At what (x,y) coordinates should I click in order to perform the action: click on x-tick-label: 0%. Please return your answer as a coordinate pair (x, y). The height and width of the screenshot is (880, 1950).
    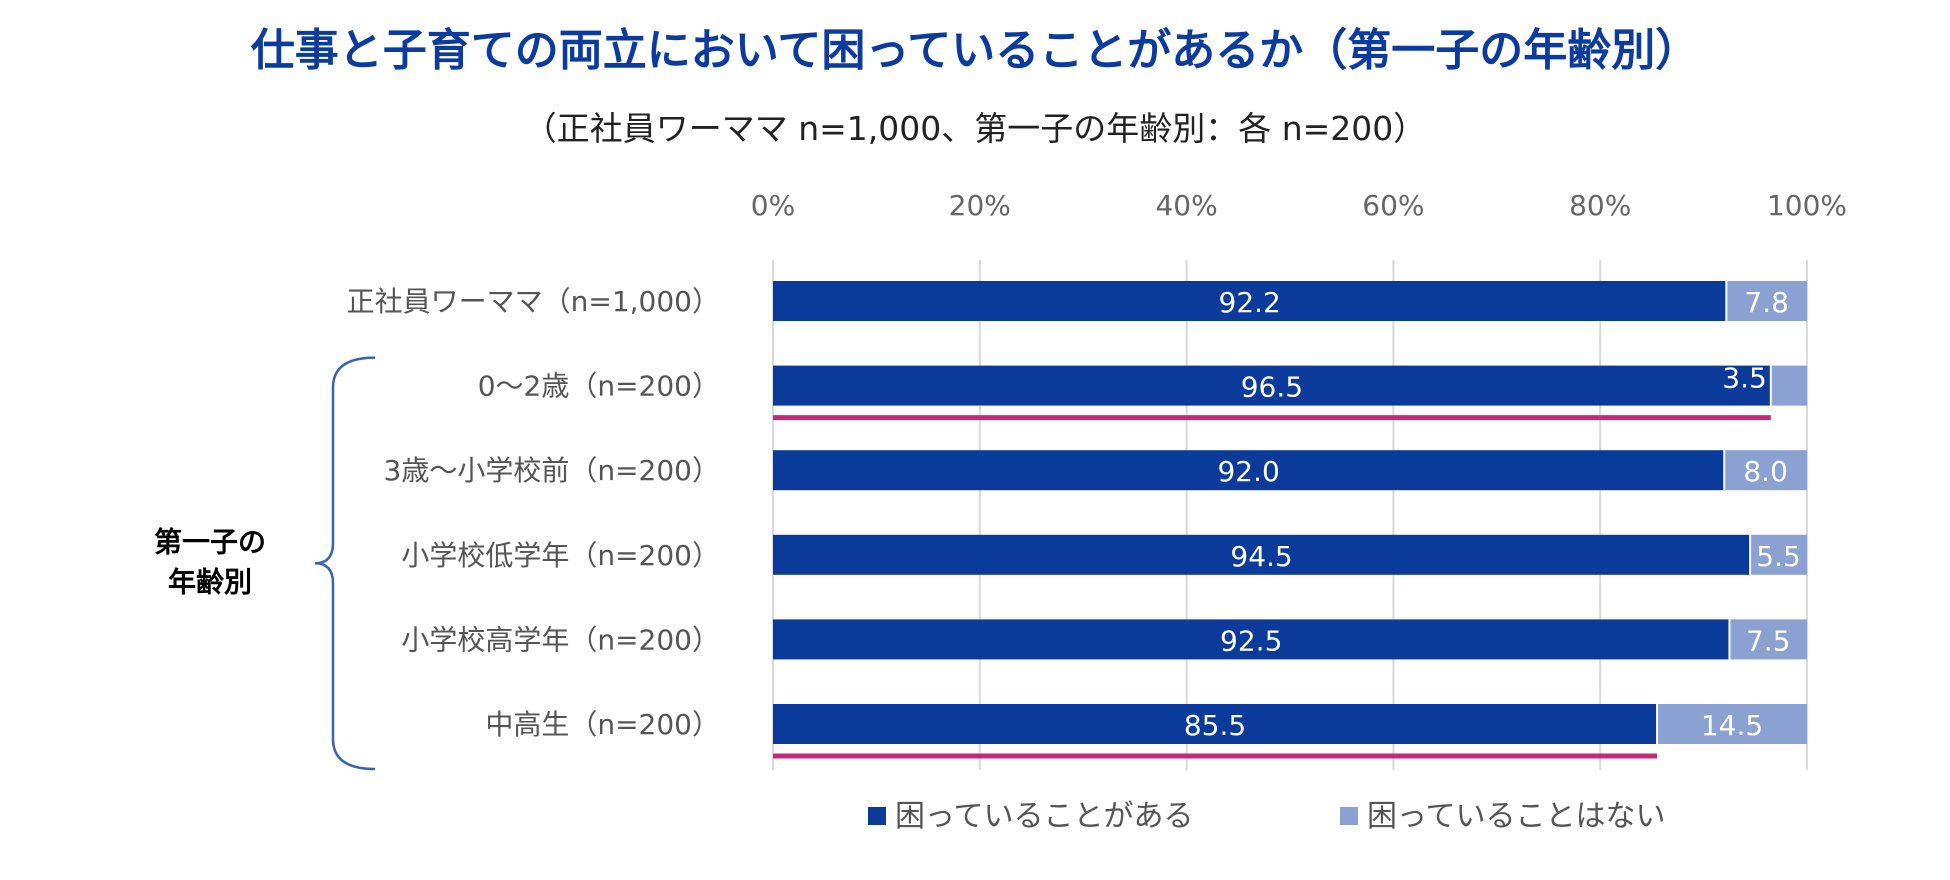
    Looking at the image, I should click on (773, 205).